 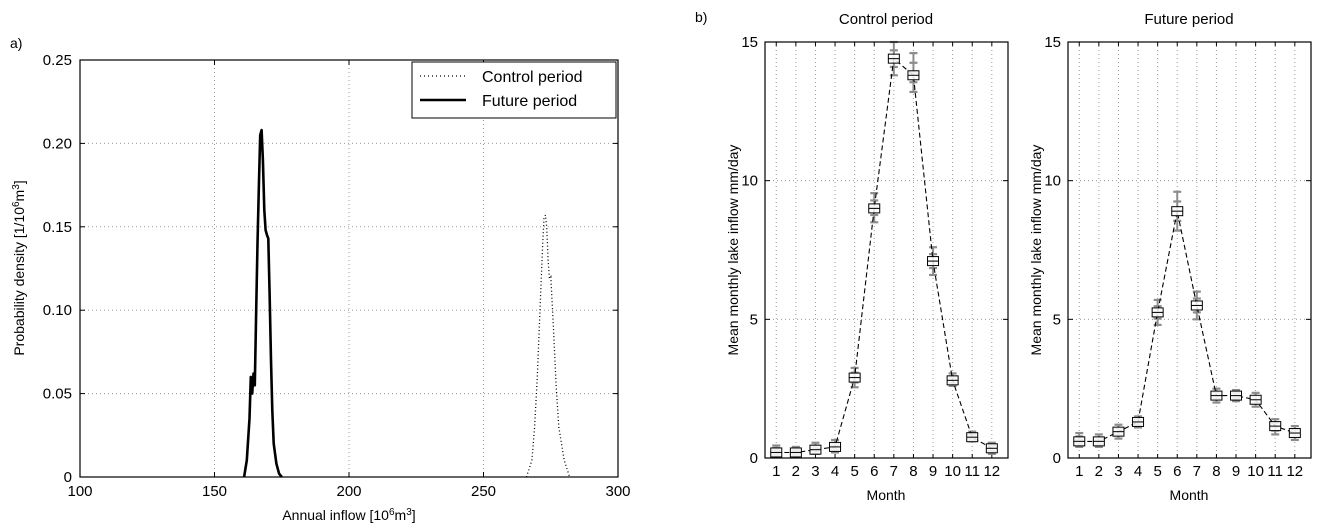 What do you see at coordinates (483, 491) in the screenshot?
I see `x-tick-label: 250` at bounding box center [483, 491].